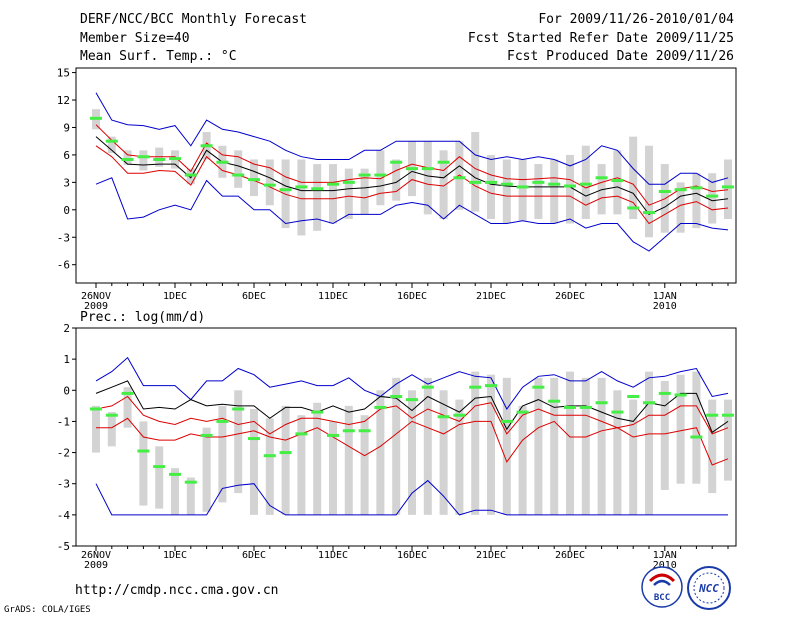 Image resolution: width=800 pixels, height=618 pixels. What do you see at coordinates (254, 296) in the screenshot?
I see `temp-xtick-label-6dec: 6DEC` at bounding box center [254, 296].